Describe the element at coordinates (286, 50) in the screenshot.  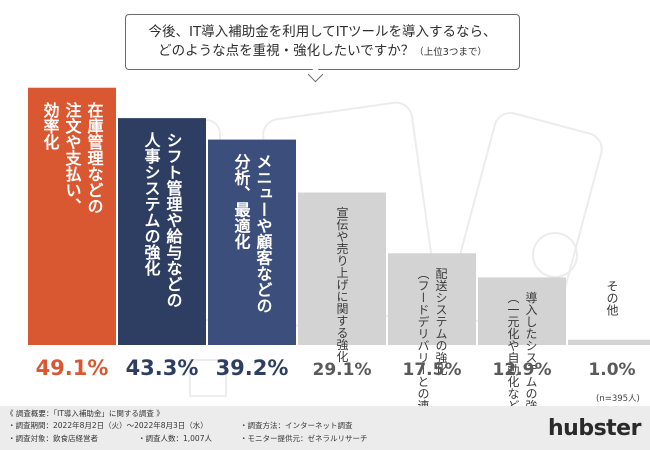
I see `question-text-2: どのような点を重視・強化したいですか？` at that location.